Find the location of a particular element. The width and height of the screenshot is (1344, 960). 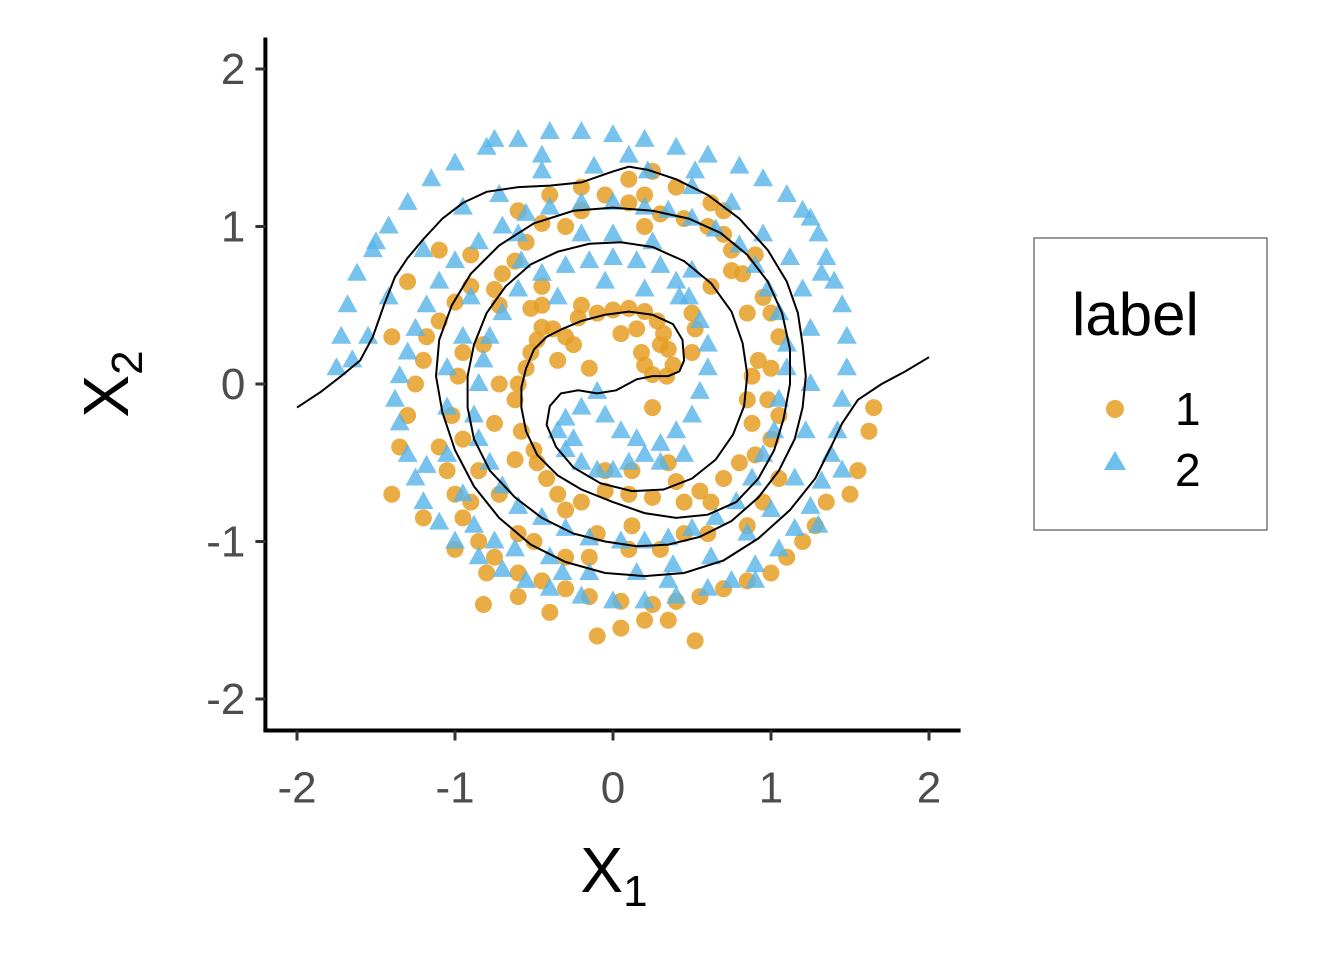

legend-label-2: 2 is located at coordinates (1188, 470).